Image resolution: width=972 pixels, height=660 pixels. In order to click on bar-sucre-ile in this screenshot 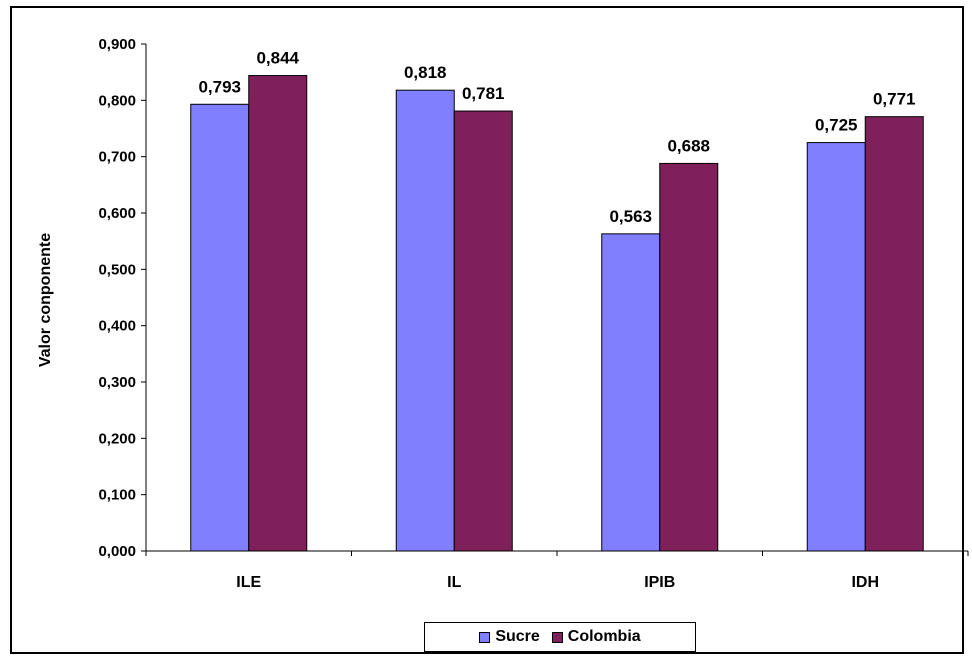, I will do `click(220, 327)`.